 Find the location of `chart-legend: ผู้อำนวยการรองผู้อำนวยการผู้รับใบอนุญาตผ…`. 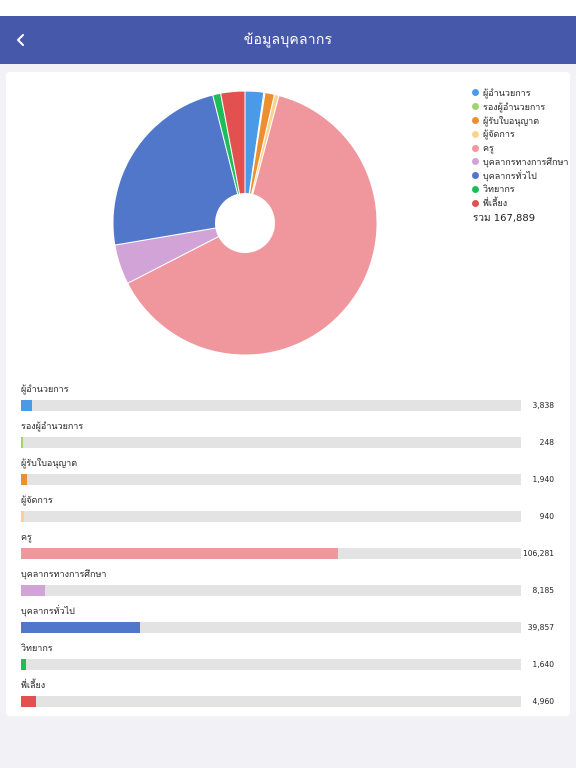

chart-legend: ผู้อำนวยการรองผู้อำนวยการผู้รับใบอนุญาตผ… is located at coordinates (520, 156).